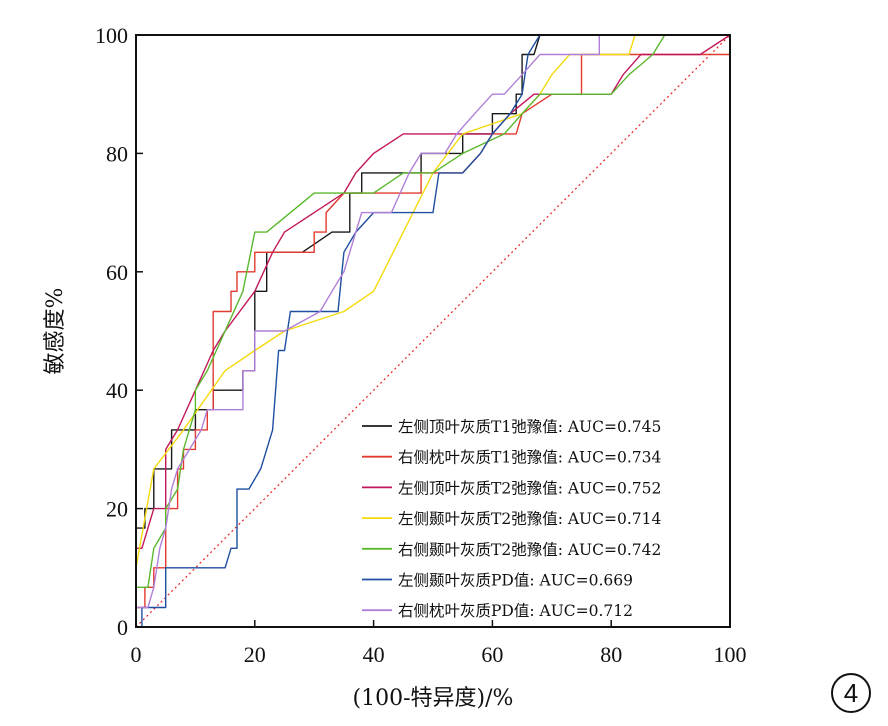 This screenshot has width=888, height=726. What do you see at coordinates (55, 331) in the screenshot?
I see `y-axis-title: 敏感度%` at bounding box center [55, 331].